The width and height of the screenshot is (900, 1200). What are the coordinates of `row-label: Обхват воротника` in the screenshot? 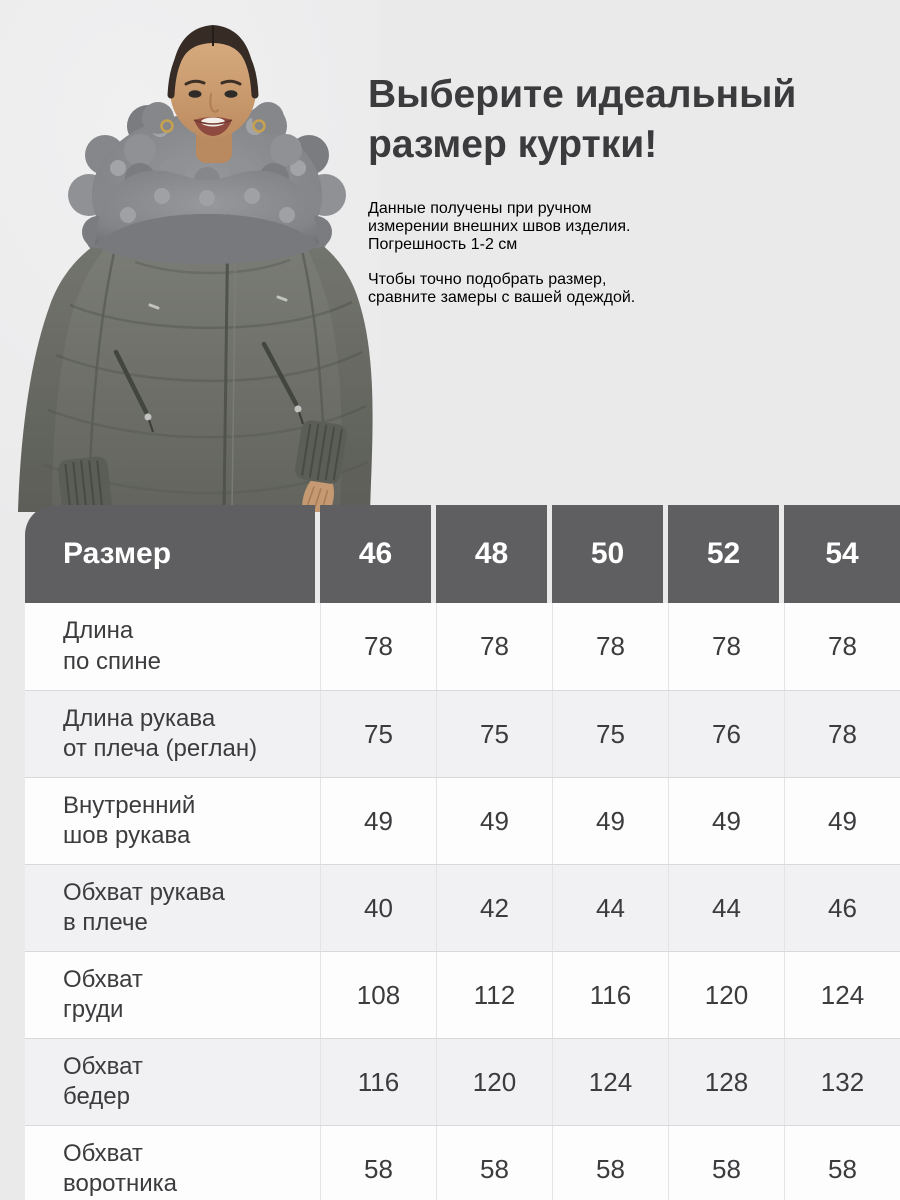 It's located at (120, 1168).